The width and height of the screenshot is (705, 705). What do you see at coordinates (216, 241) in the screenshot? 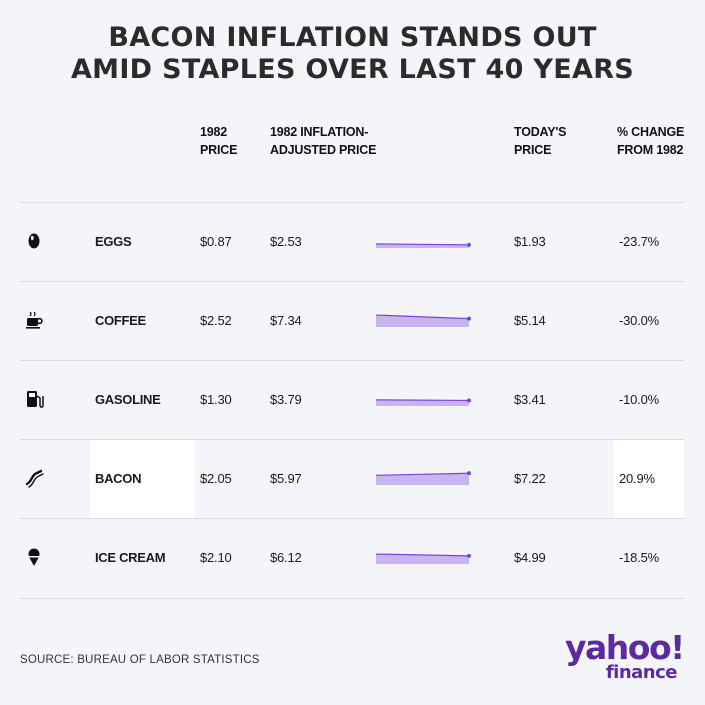
I see `price-1982: $0.87` at bounding box center [216, 241].